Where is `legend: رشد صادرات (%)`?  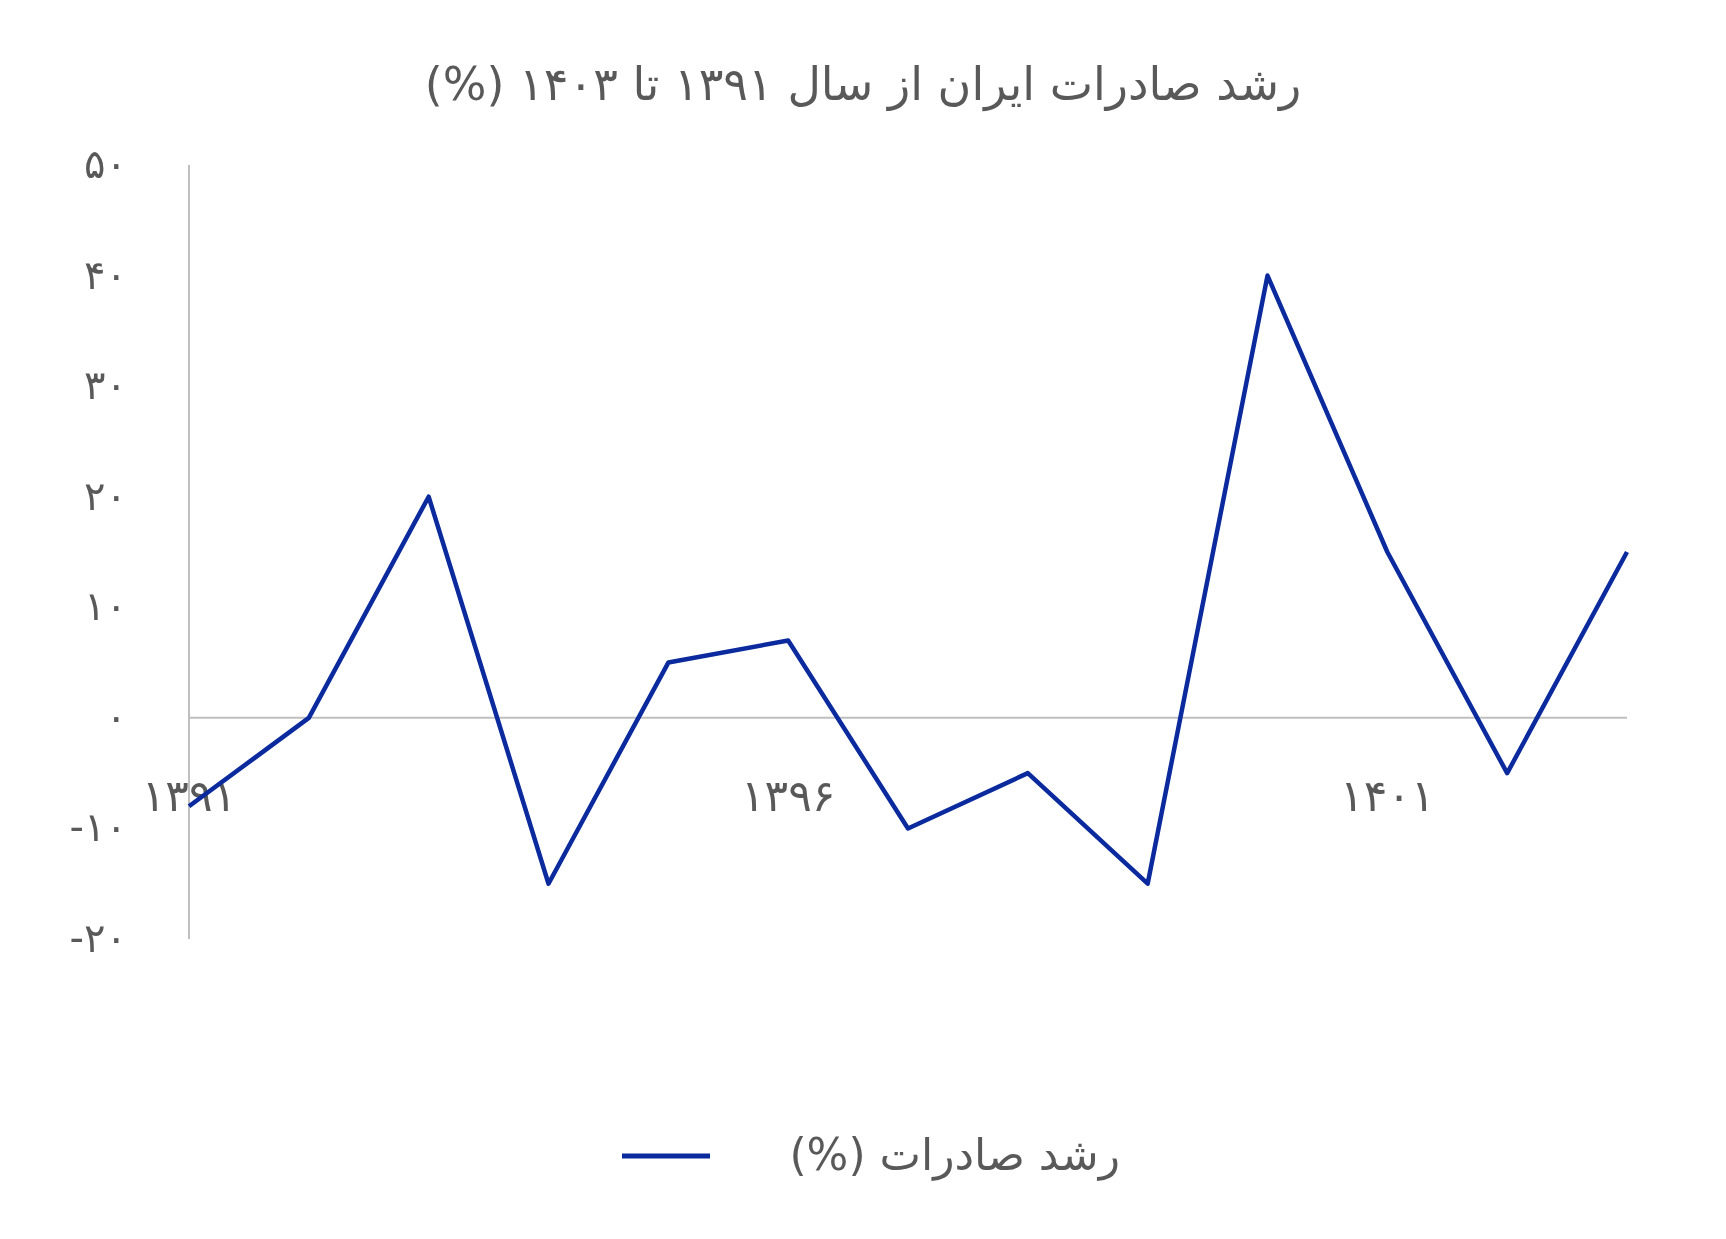
legend: رشد صادرات (%) is located at coordinates (871, 1154).